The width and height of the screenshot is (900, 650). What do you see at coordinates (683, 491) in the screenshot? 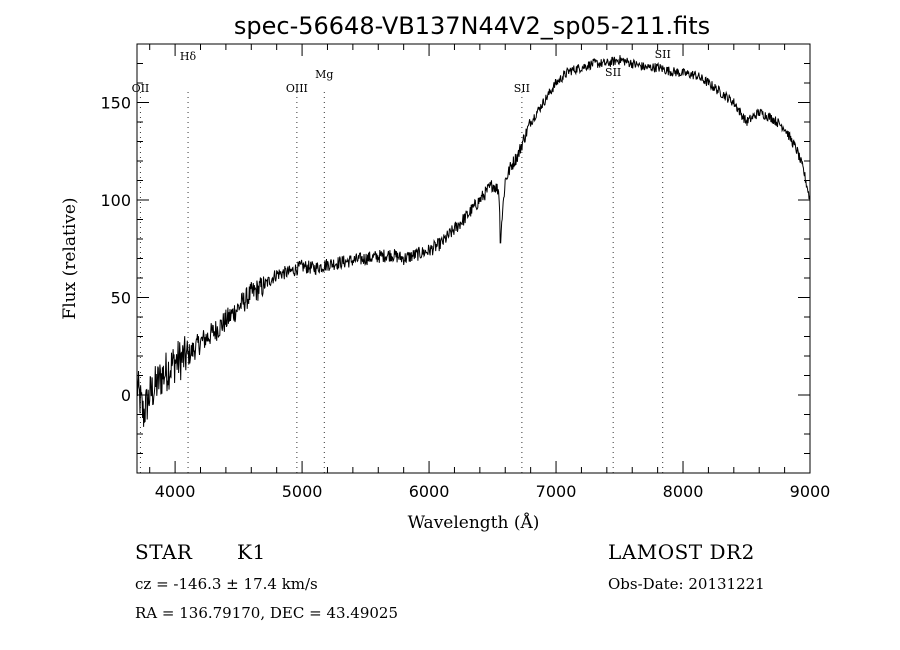
I see `x-tick-label: 8000` at bounding box center [683, 491].